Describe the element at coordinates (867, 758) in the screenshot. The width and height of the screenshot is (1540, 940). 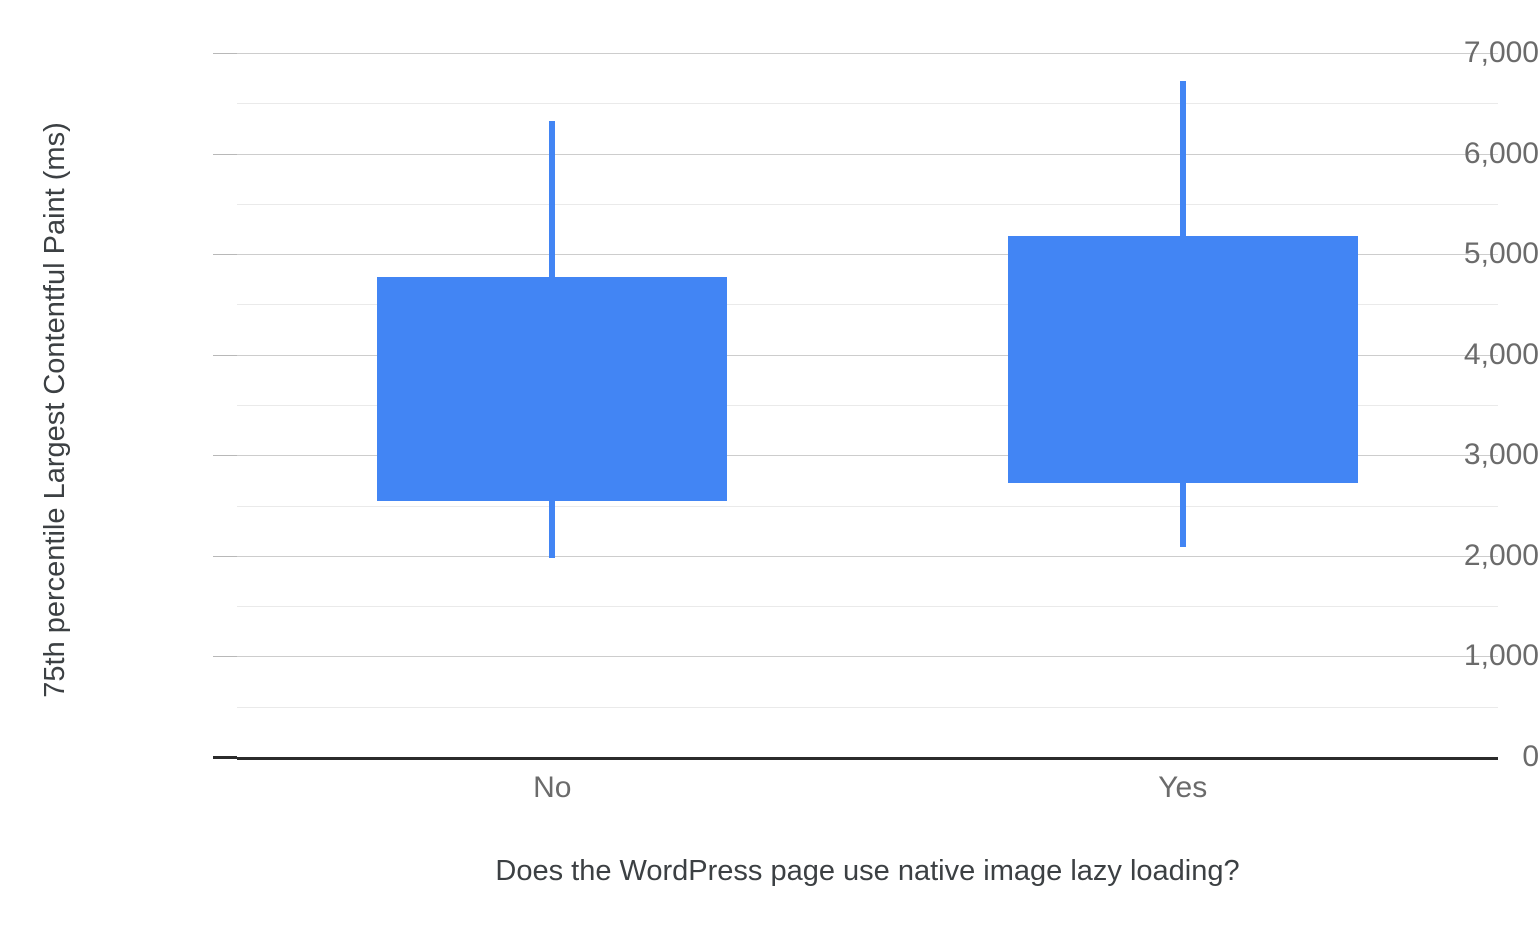
I see `x-axis-baseline` at that location.